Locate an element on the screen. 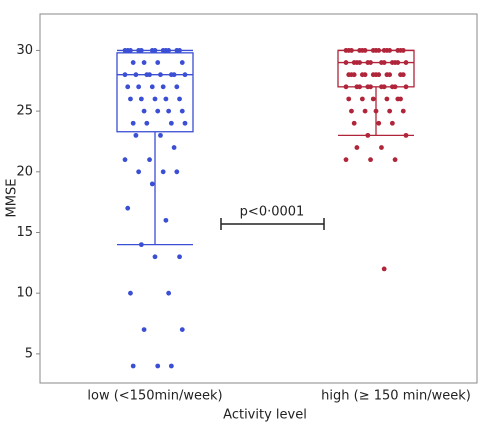 Image resolution: width=490 pixels, height=431 pixels. y-tick-label: 5 is located at coordinates (29, 353).